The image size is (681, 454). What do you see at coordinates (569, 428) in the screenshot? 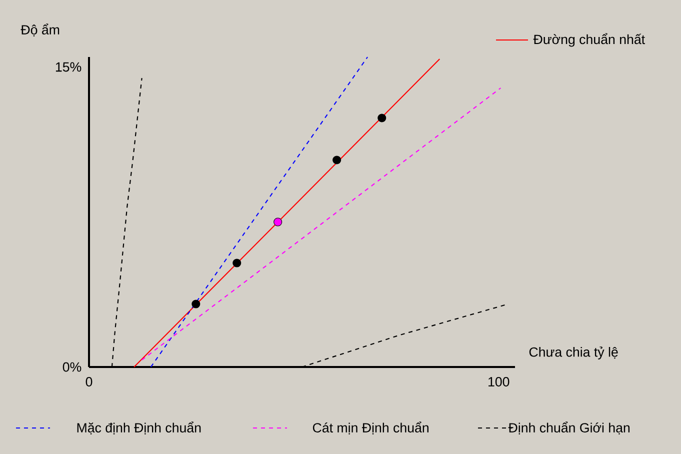
I see `legend-label: Định chuẩn Giới hạn` at bounding box center [569, 428].